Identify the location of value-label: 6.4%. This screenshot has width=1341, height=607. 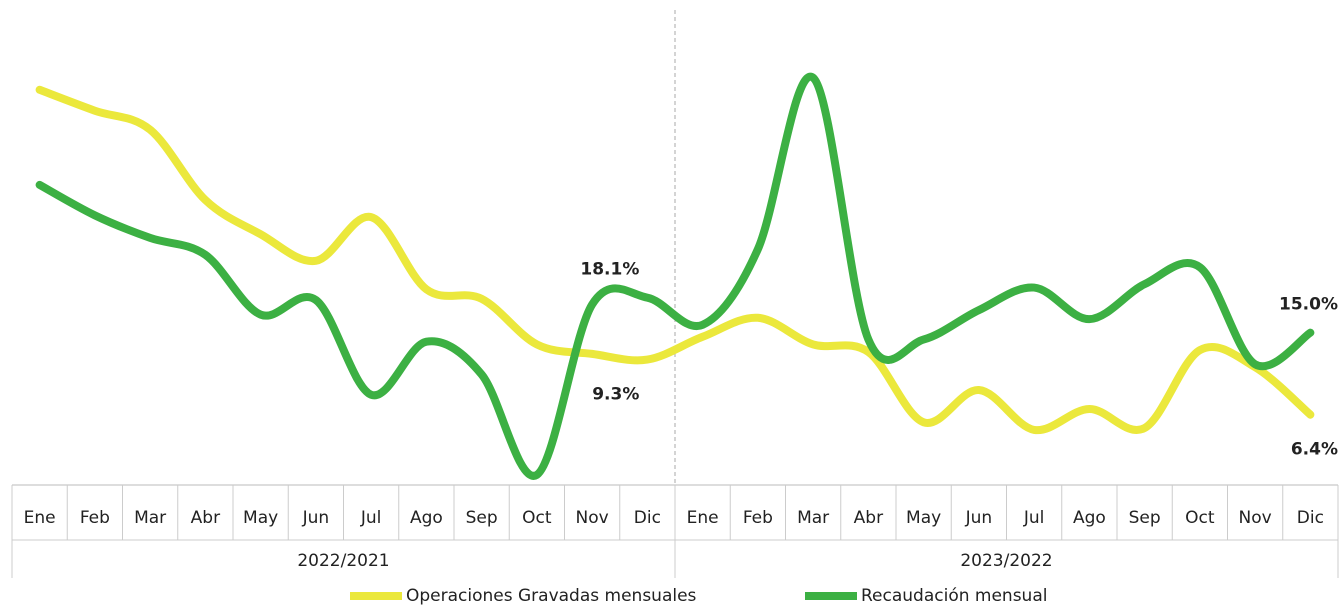
(1314, 450).